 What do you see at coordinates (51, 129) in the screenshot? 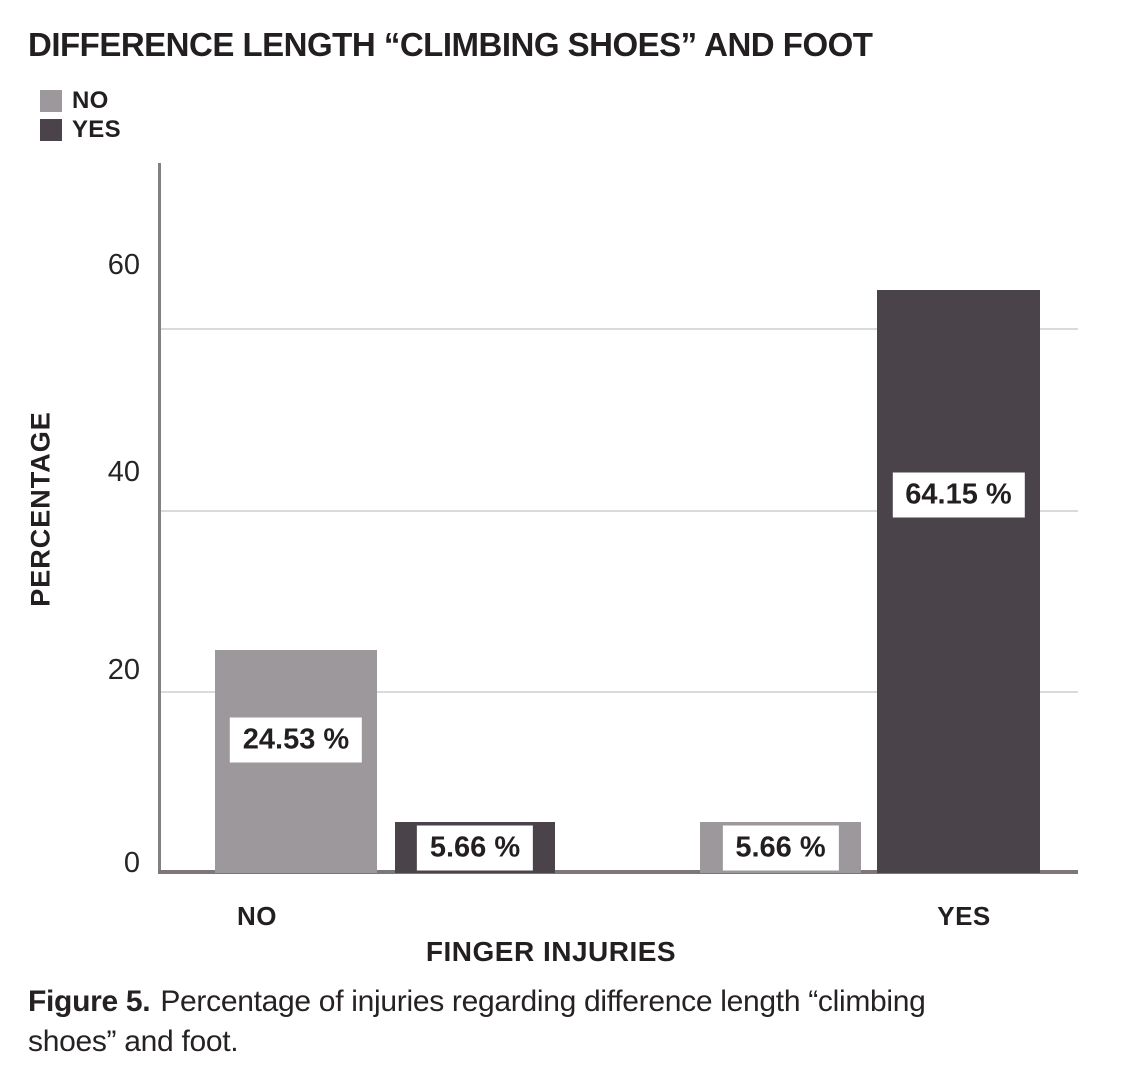
I see `legend-swatch-yes` at bounding box center [51, 129].